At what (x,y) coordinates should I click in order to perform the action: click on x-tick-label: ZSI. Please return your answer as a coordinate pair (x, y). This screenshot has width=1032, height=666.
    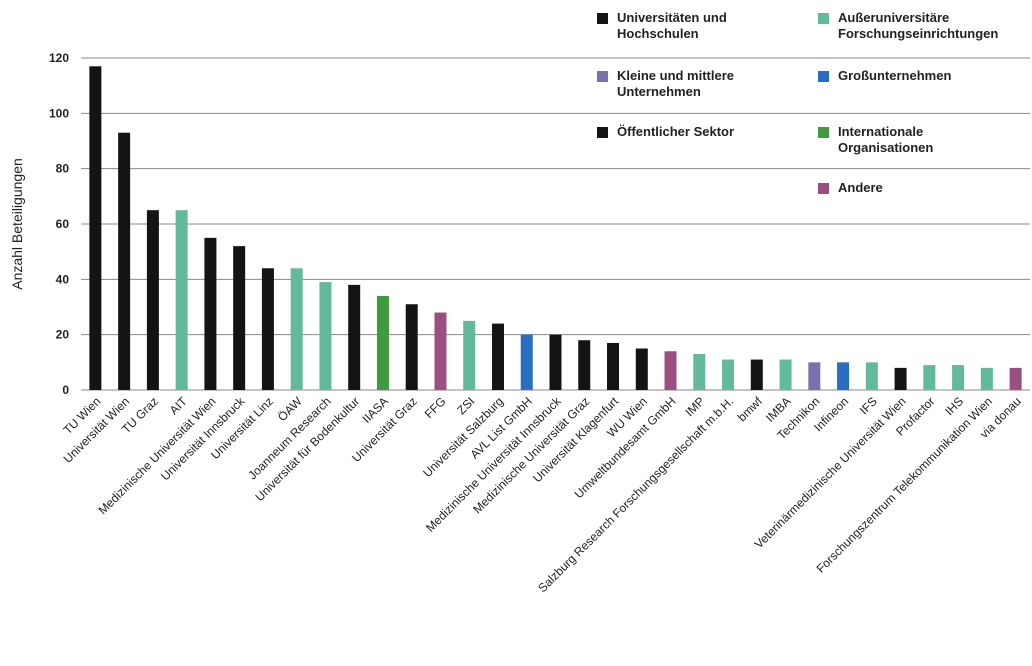
    Looking at the image, I should click on (465, 405).